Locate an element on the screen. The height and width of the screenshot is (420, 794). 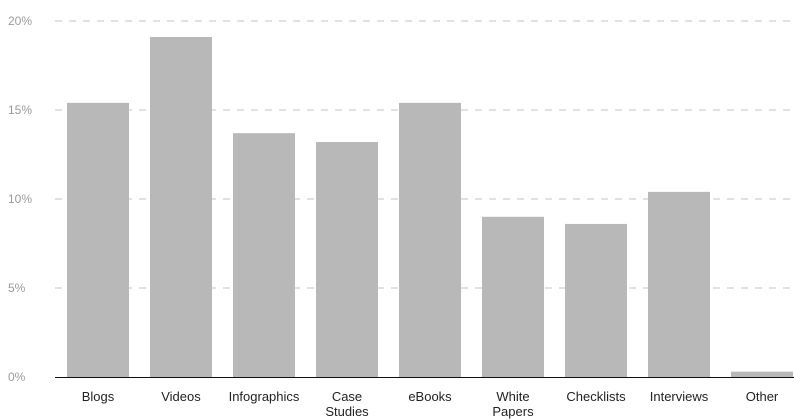
x-tick-label-line: Blogs is located at coordinates (98, 396).